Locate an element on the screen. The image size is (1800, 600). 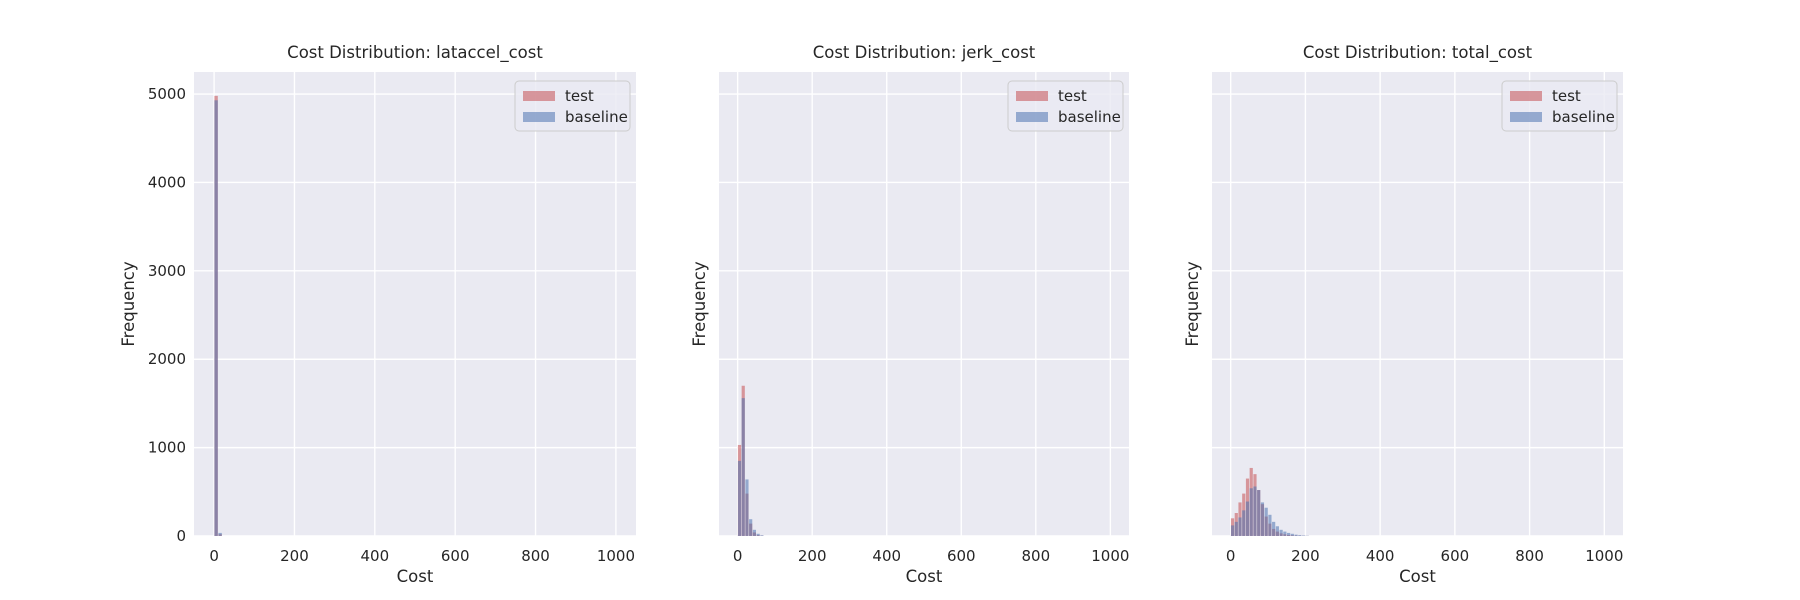
chart-title: Cost Distribution: lataccel_cost is located at coordinates (415, 53).